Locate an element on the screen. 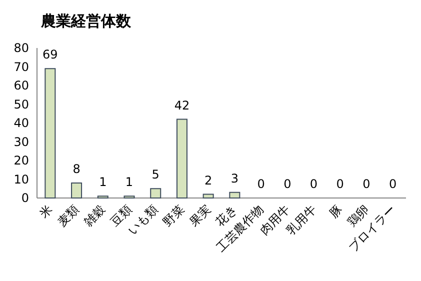  y-tick-label: 40 is located at coordinates (21, 123).